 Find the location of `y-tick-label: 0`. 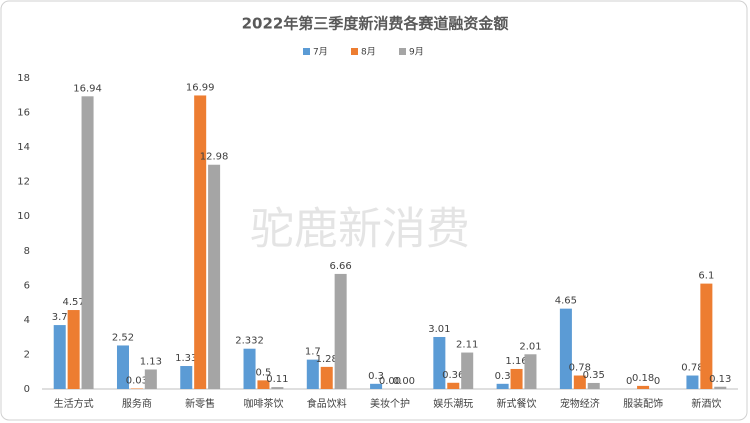

y-tick-label: 0 is located at coordinates (27, 389).